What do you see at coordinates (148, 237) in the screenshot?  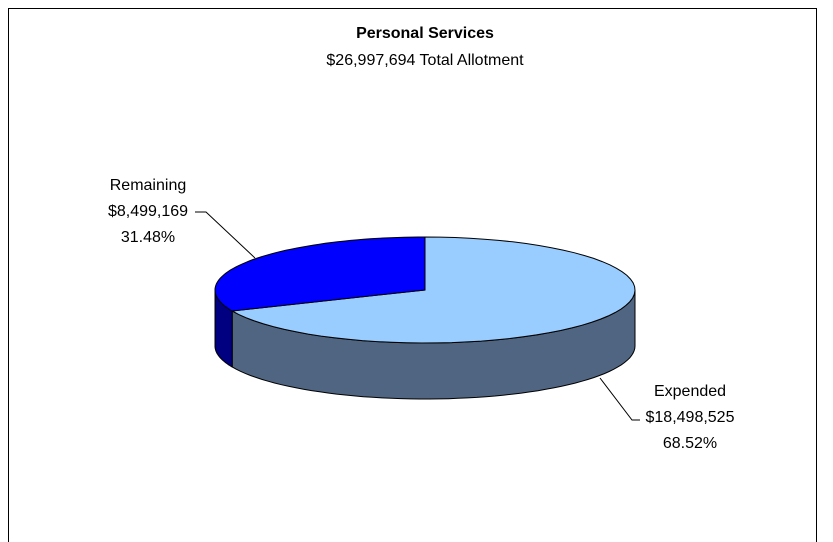 I see `percent-label: 31.48%` at bounding box center [148, 237].